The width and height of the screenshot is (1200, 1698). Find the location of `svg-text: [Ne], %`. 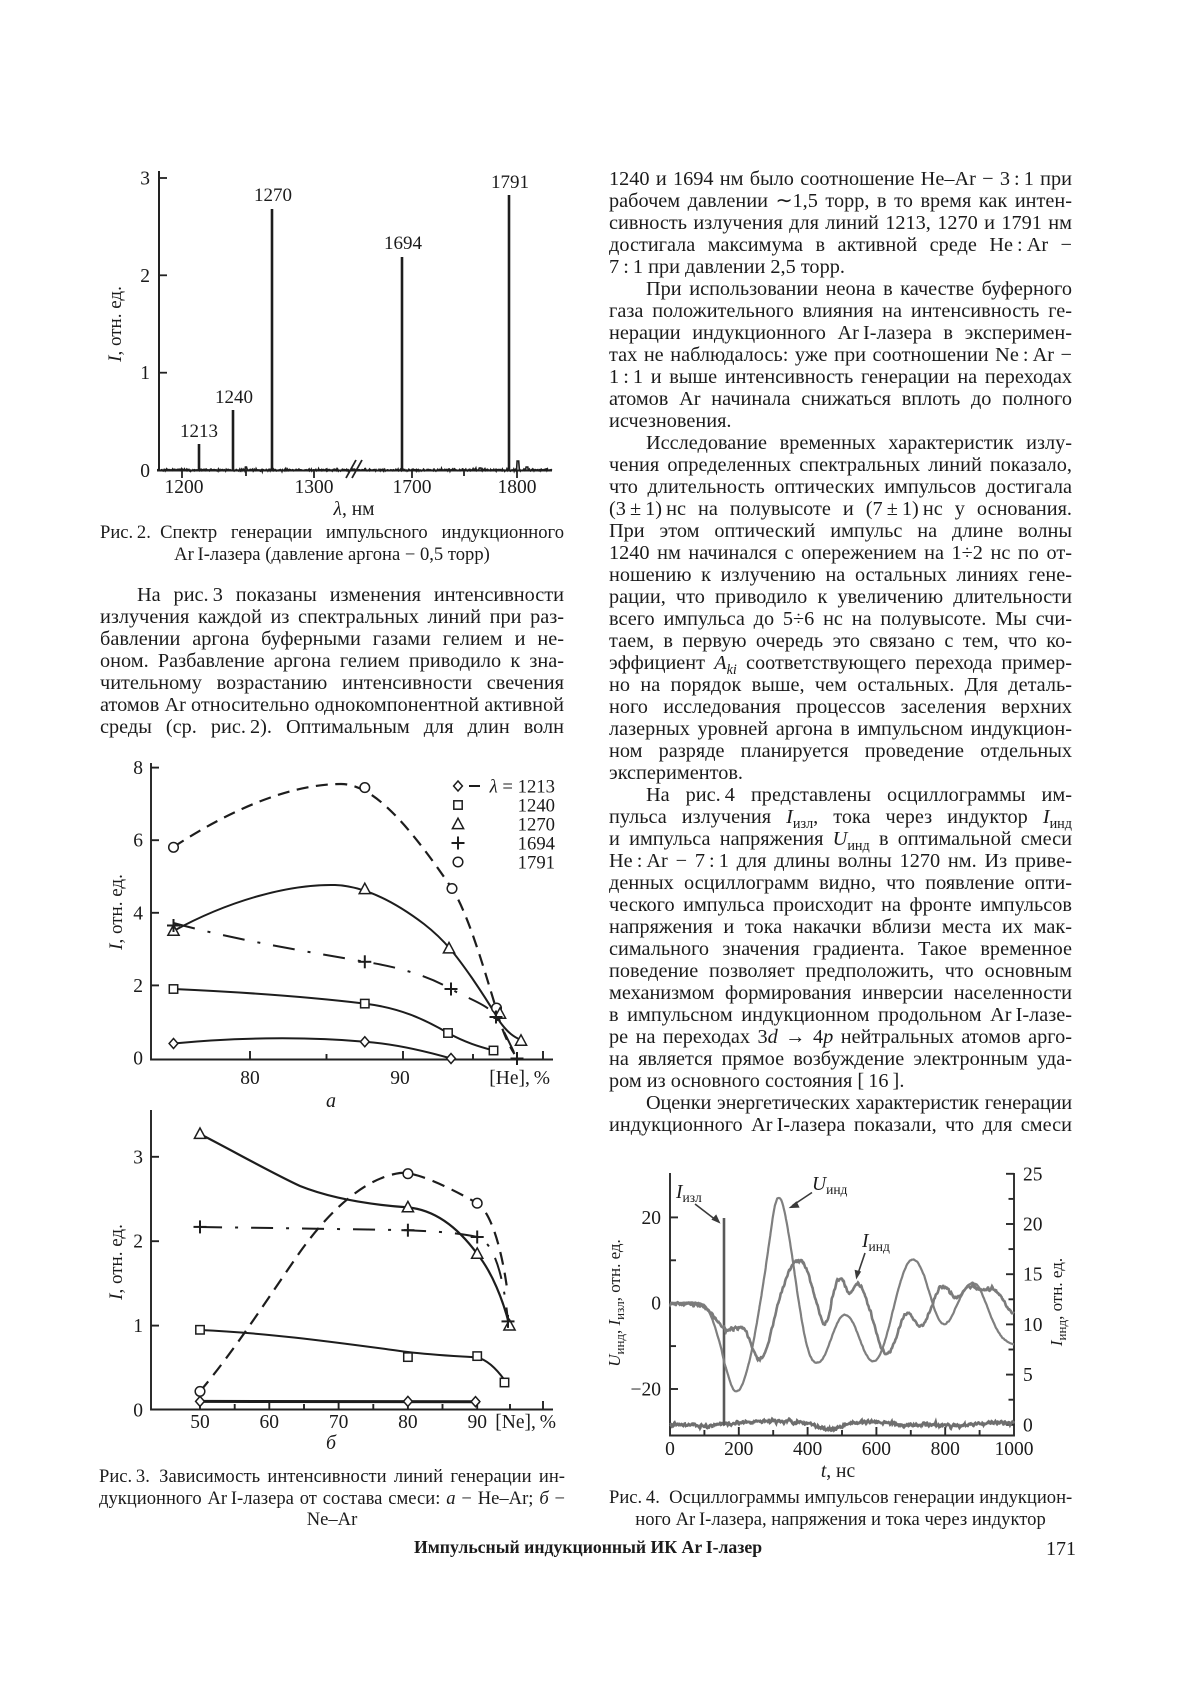

svg-text: [Ne], % is located at coordinates (525, 1422).